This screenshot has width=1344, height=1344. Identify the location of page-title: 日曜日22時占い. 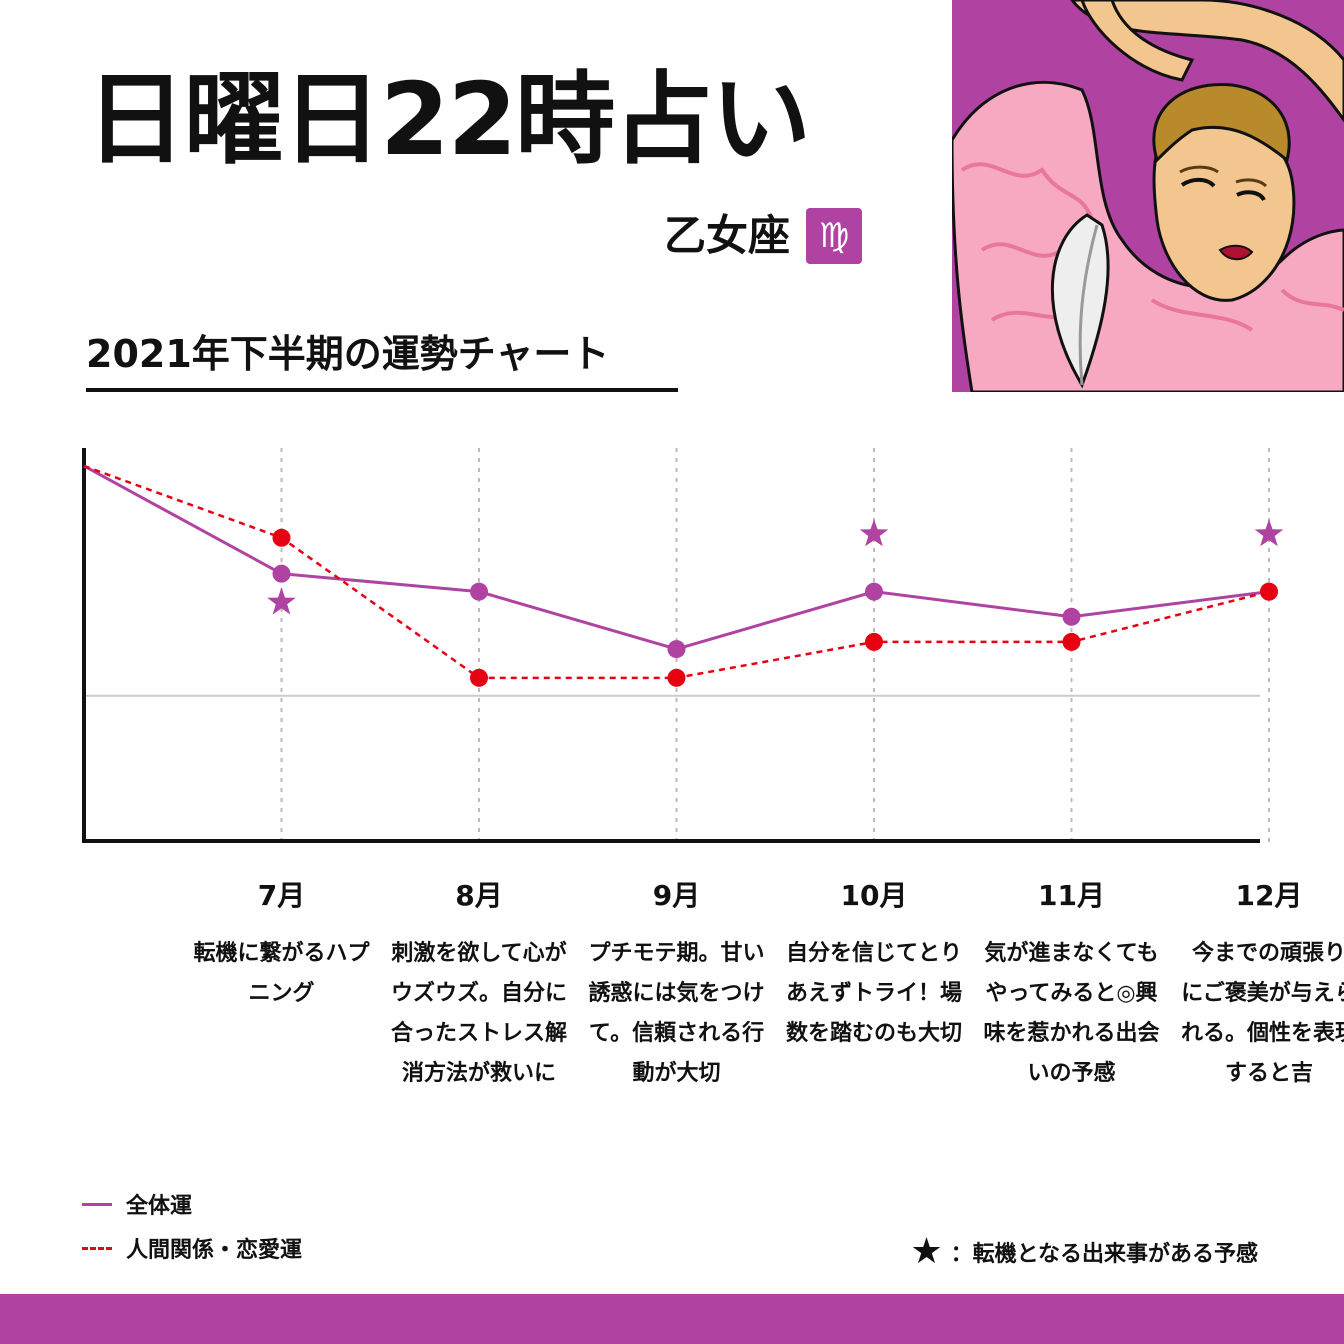
(448, 119).